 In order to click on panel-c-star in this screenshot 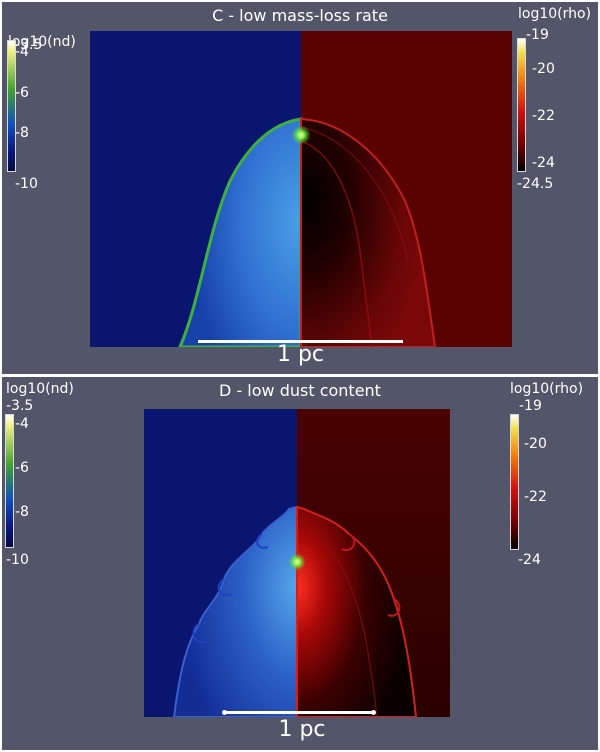, I will do `click(301, 135)`.